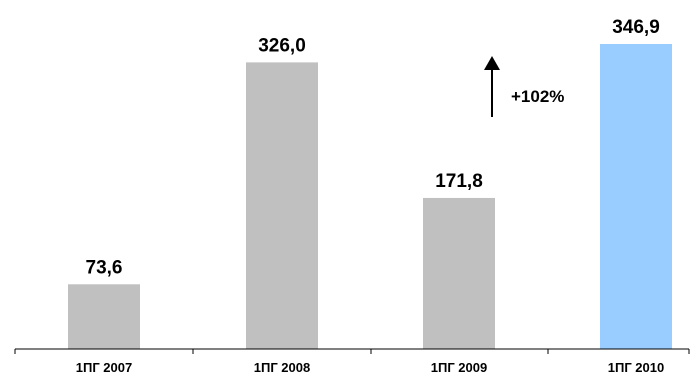 The image size is (699, 378). What do you see at coordinates (104, 367) in the screenshot?
I see `category-label-1: 1ПГ 2007` at bounding box center [104, 367].